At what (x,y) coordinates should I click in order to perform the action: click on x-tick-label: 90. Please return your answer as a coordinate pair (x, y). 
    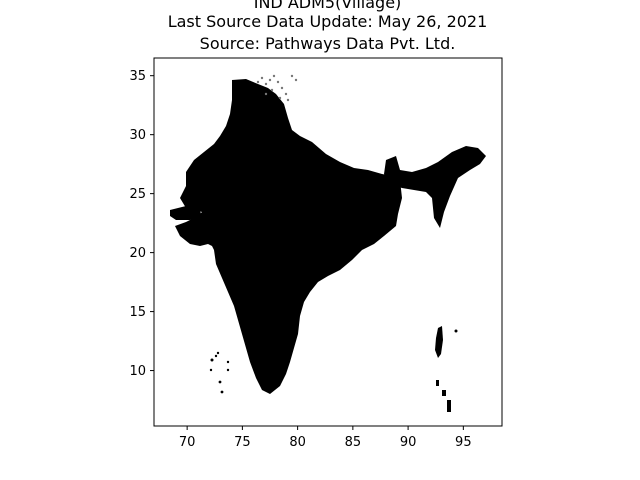
    Looking at the image, I should click on (408, 442).